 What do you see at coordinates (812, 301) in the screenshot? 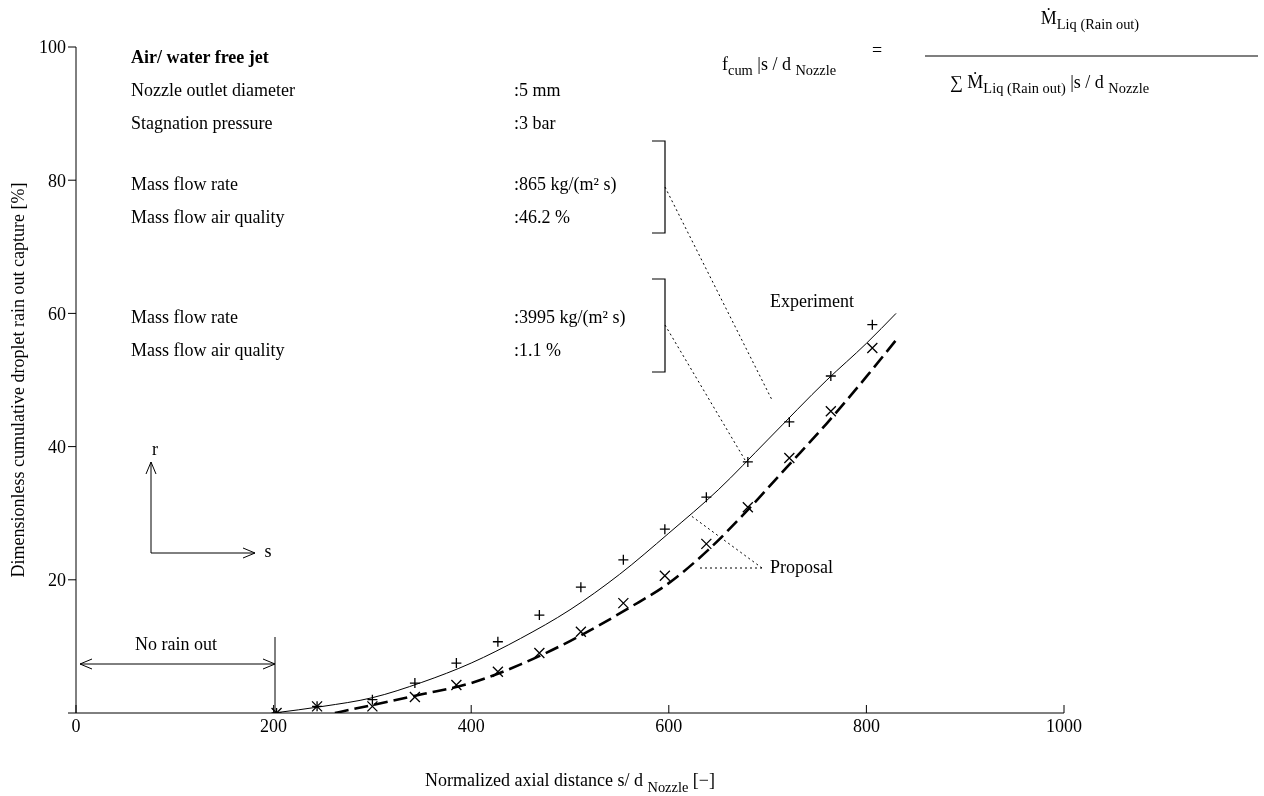
I see `annotation: Experiment` at bounding box center [812, 301].